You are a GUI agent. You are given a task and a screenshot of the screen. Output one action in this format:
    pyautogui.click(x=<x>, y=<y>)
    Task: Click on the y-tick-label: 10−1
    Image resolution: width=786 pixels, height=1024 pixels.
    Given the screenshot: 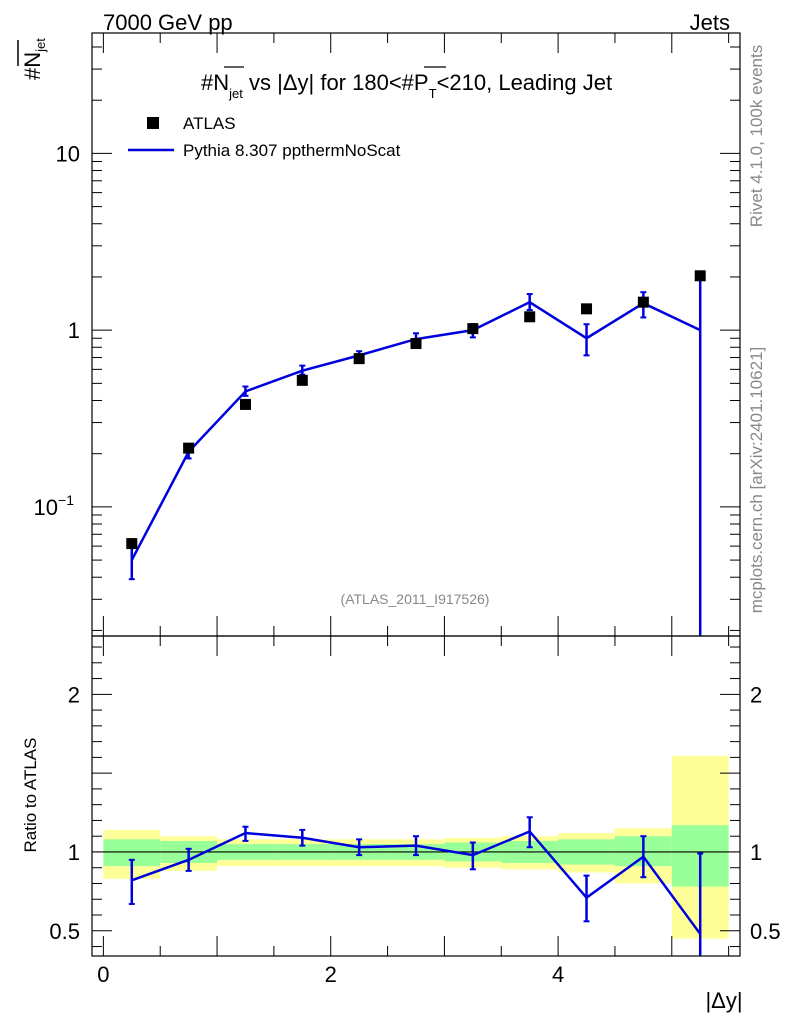 What is the action you would take?
    pyautogui.click(x=54, y=506)
    